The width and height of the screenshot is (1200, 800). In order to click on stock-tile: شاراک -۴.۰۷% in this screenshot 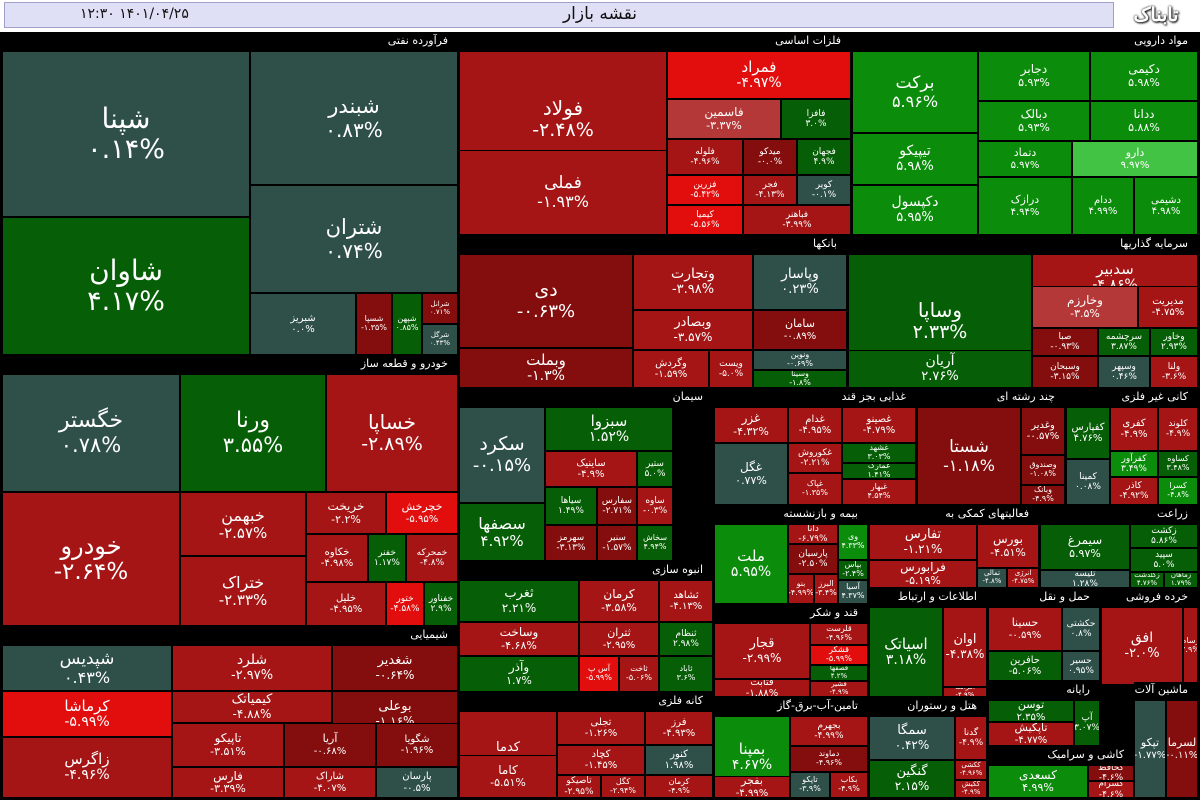, I will do `click(330, 782)`.